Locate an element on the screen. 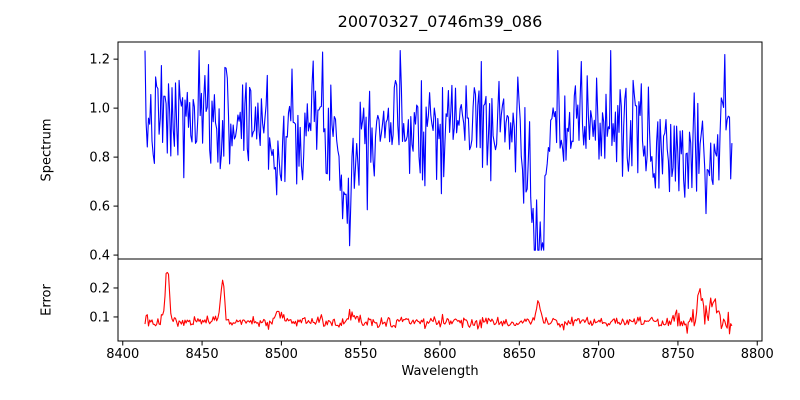 The image size is (800, 400). x-tick-label: 8700 is located at coordinates (598, 354).